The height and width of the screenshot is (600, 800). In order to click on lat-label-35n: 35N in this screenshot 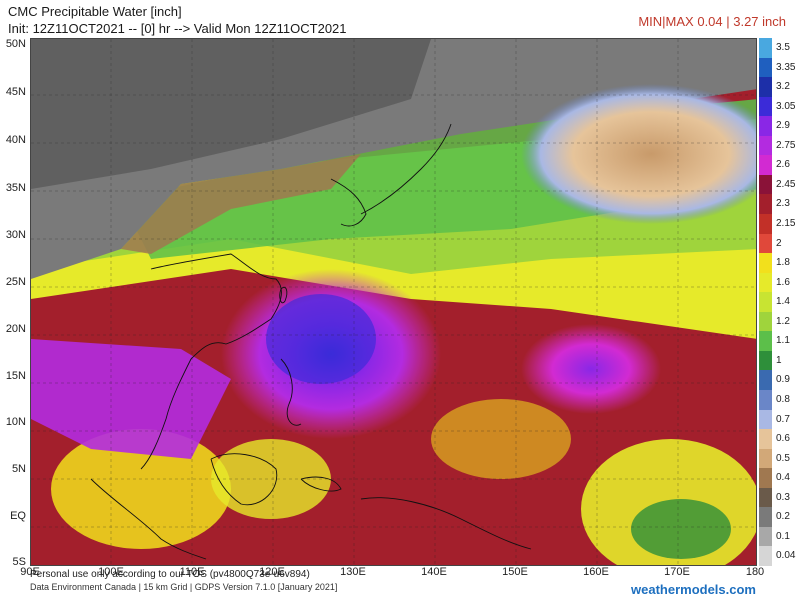, I will do `click(15, 188)`.